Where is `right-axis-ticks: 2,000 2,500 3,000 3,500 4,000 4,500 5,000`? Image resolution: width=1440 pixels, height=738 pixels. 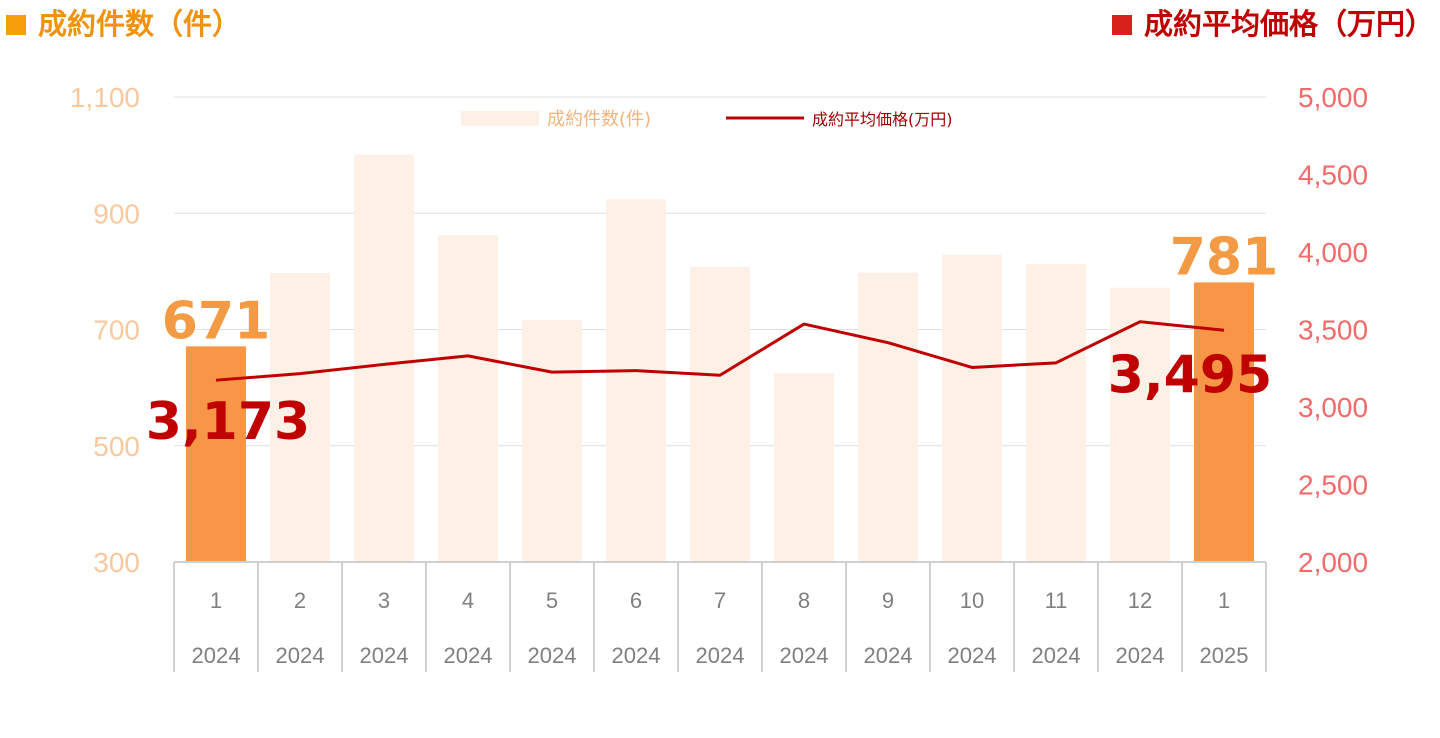 right-axis-ticks: 2,000 2,500 3,000 3,500 4,000 4,500 5,000 is located at coordinates (1333, 330).